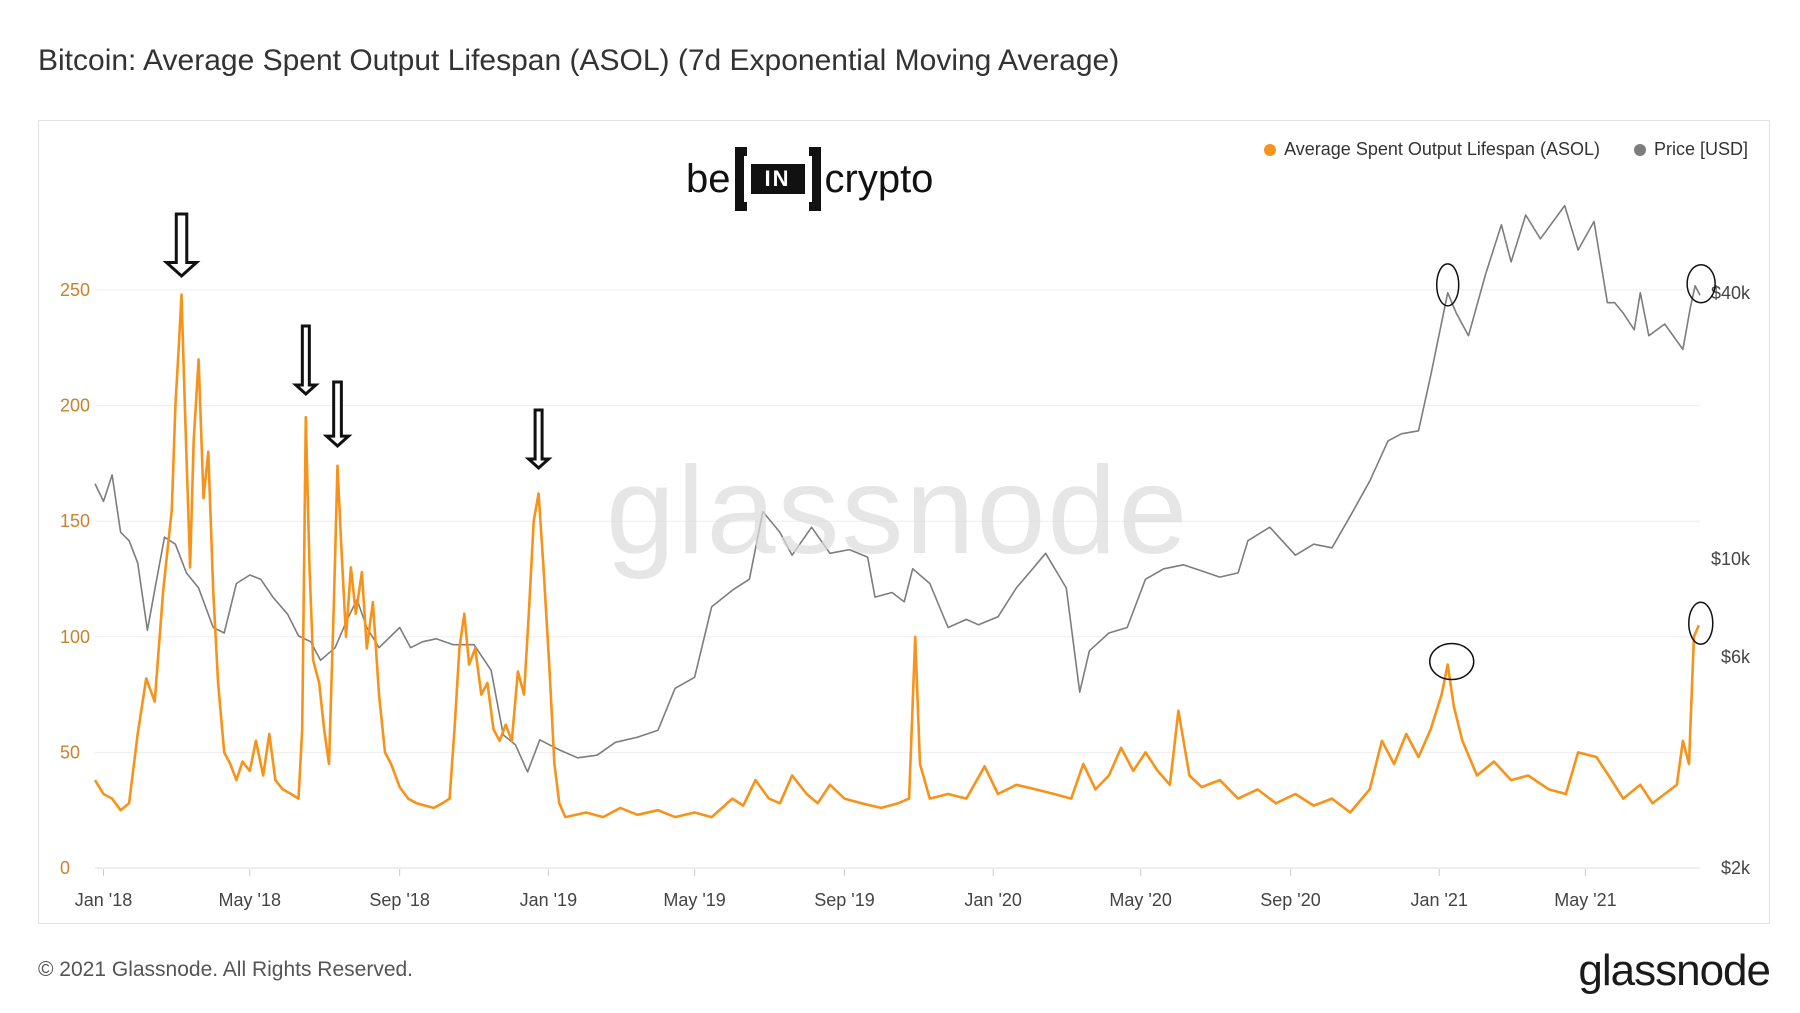  Describe the element at coordinates (879, 178) in the screenshot. I see `brand-right: crypto` at that location.